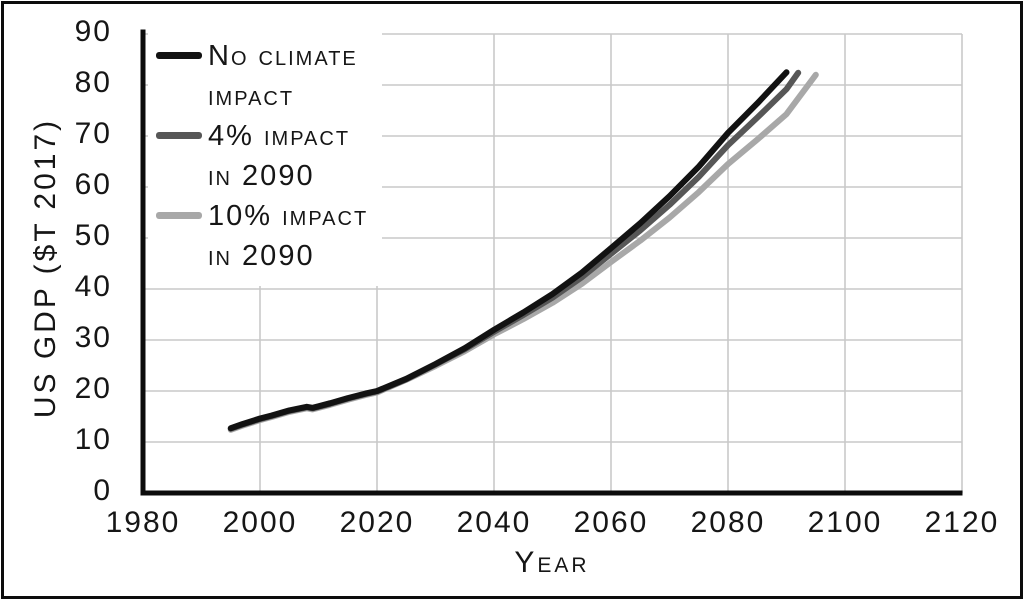 The height and width of the screenshot is (600, 1024). What do you see at coordinates (179, 135) in the screenshot?
I see `legend-line-swatch-darkgray` at bounding box center [179, 135].